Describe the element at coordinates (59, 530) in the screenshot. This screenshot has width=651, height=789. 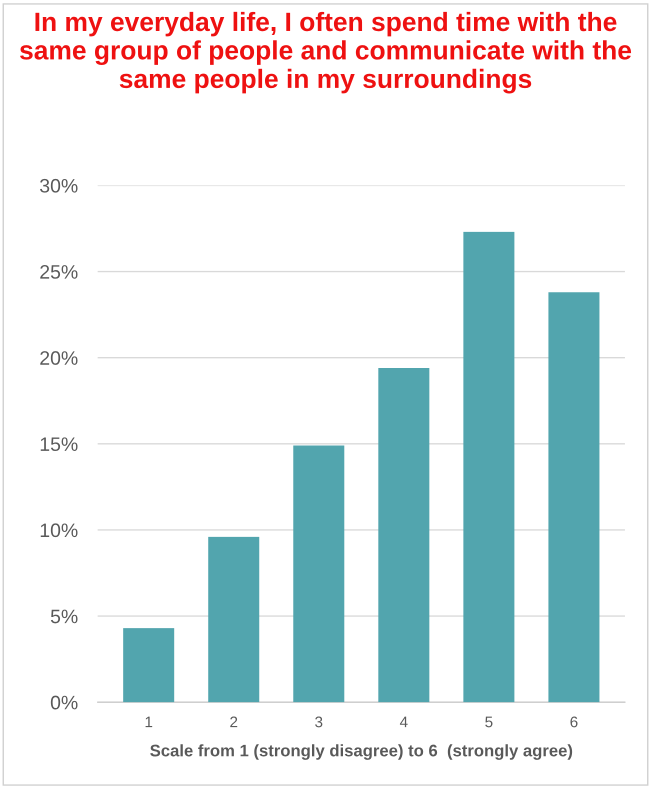
I see `y-tick-label: 10%` at that location.